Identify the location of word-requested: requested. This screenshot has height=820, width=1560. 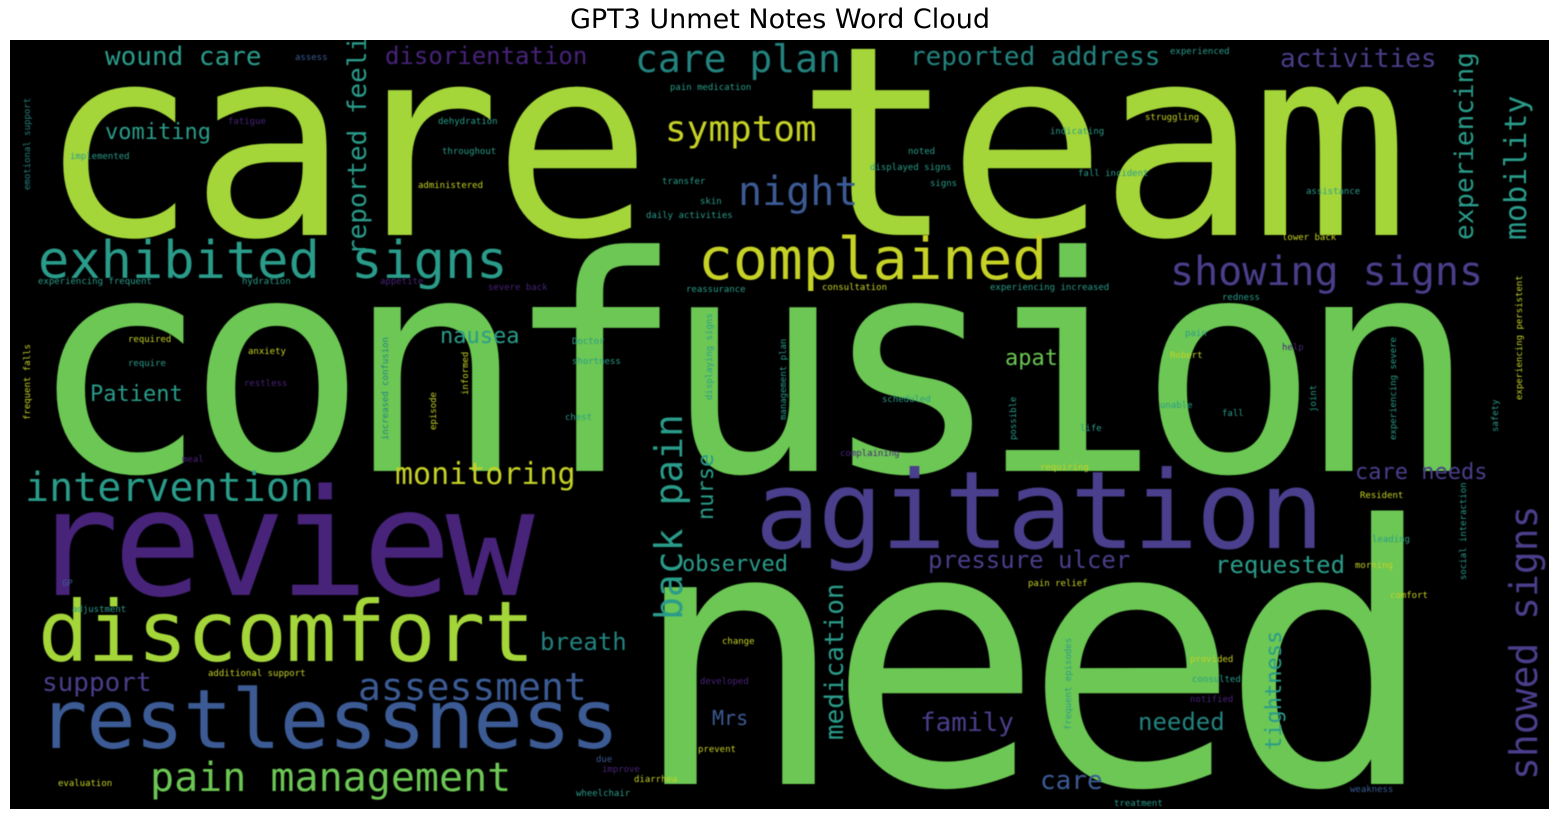
(1280, 565).